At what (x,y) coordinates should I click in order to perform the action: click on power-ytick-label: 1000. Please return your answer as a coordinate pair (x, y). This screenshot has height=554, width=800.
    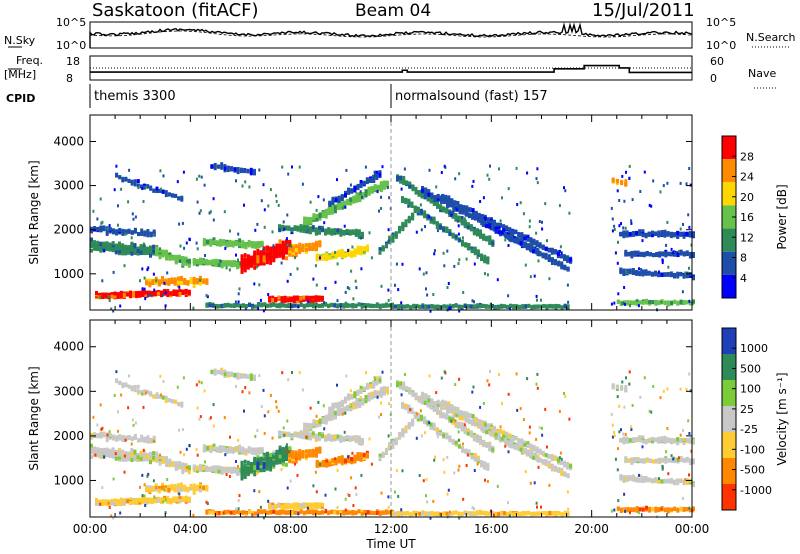
    Looking at the image, I should click on (68, 274).